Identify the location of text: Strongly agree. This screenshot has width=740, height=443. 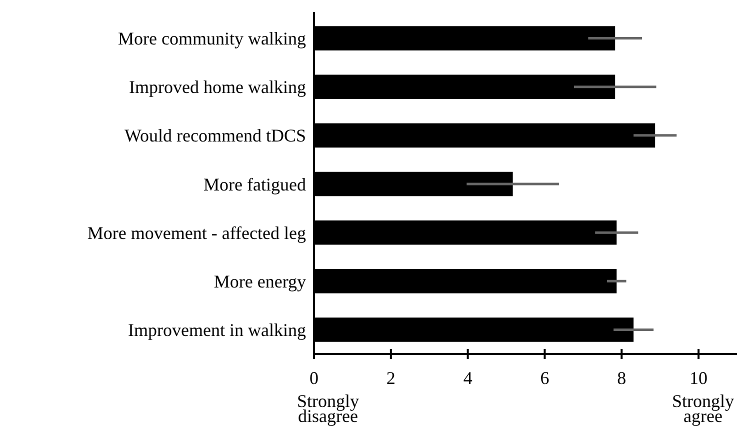
(703, 408).